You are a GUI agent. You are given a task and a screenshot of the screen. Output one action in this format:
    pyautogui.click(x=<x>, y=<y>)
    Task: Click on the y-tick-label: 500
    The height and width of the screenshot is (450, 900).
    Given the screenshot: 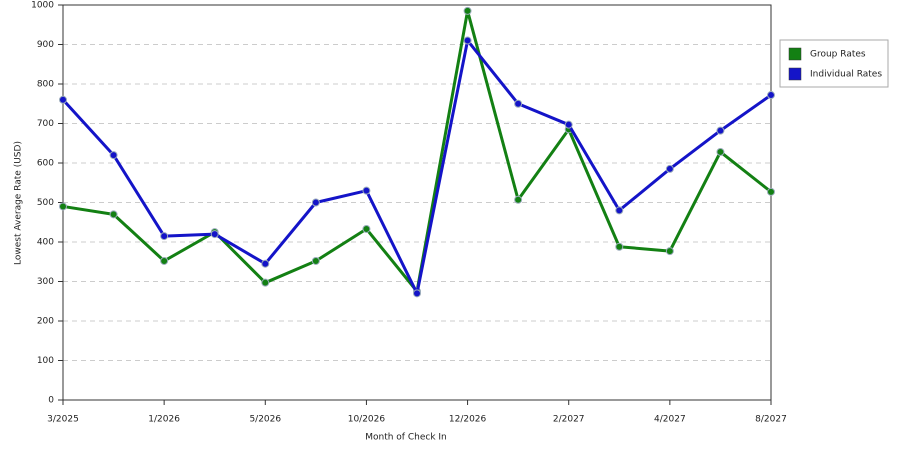 What is the action you would take?
    pyautogui.click(x=45, y=203)
    